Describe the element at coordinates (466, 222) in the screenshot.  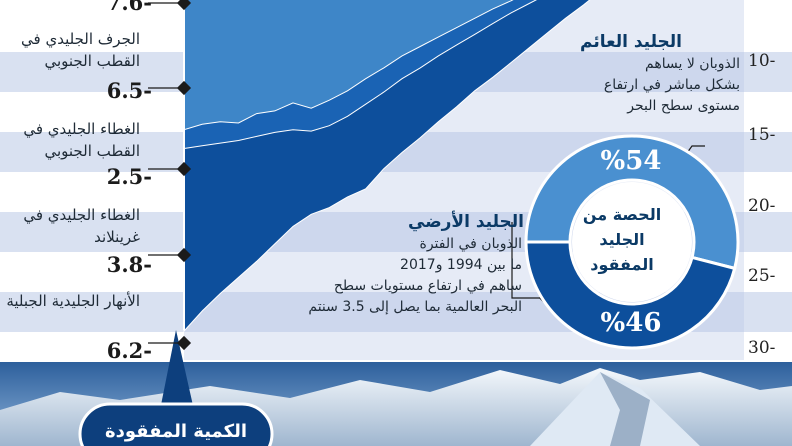
I see `land-ice-title: الجليد الأرضي` at that location.